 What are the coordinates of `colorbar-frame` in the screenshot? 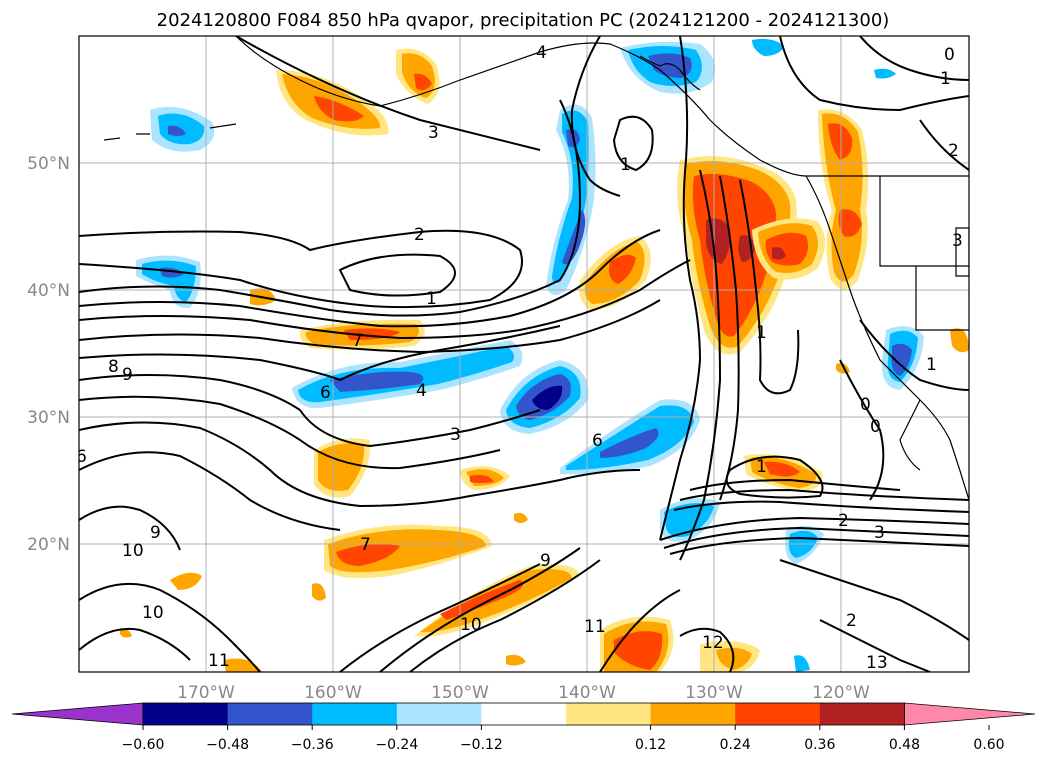 It's located at (523, 714).